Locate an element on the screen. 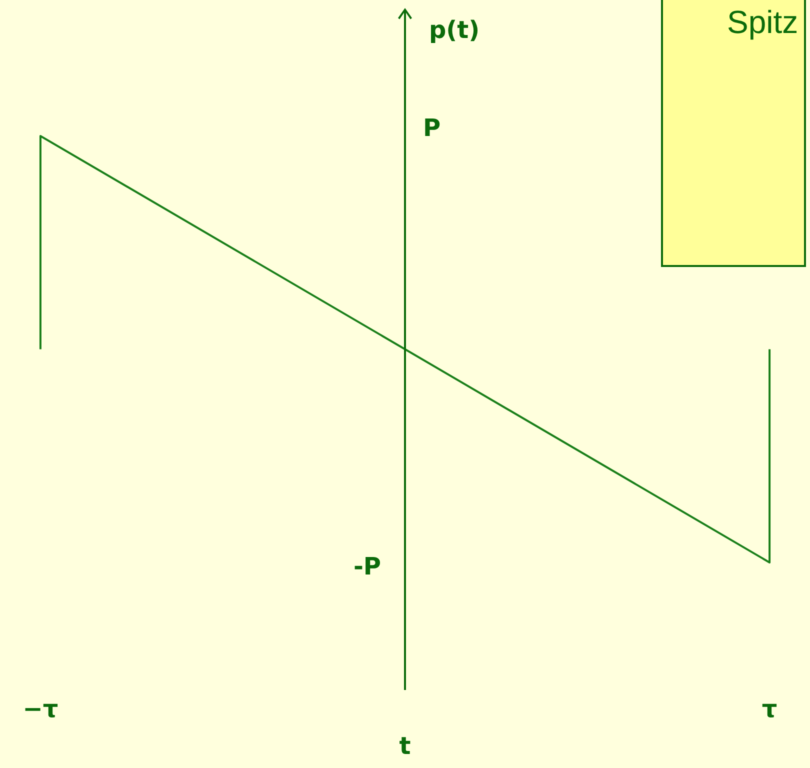 Image resolution: width=810 pixels, height=768 pixels. x-tick-label: τ is located at coordinates (770, 709).